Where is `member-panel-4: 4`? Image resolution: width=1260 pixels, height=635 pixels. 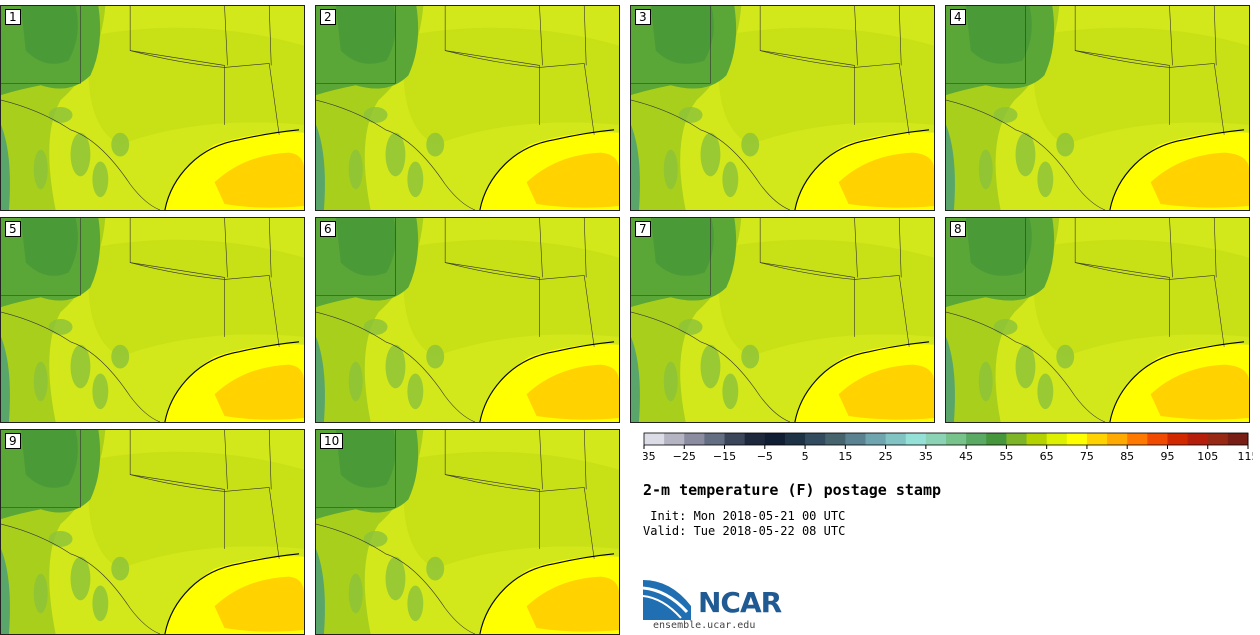
member-panel-4: 4 is located at coordinates (1097, 108).